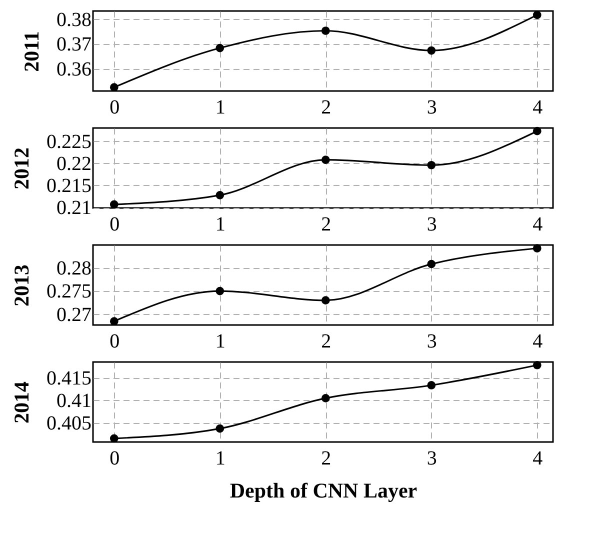 The image size is (609, 541). What do you see at coordinates (69, 379) in the screenshot?
I see `y-tick-label: 0.415` at bounding box center [69, 379].